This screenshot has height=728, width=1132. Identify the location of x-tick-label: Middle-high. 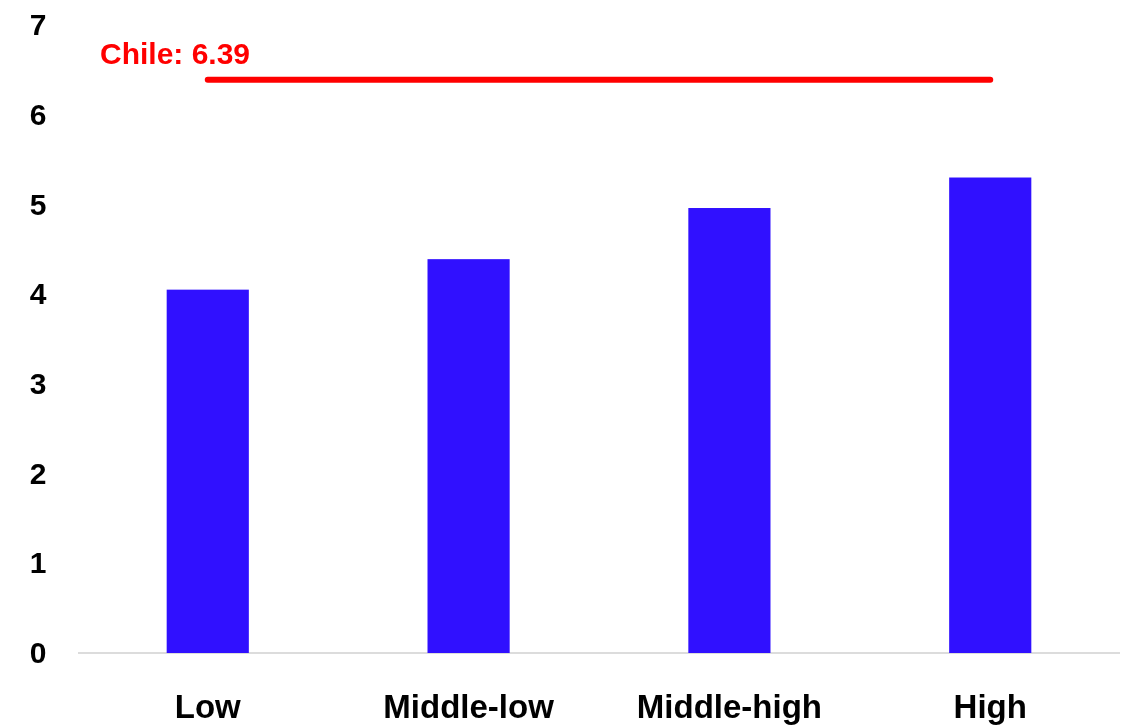
(729, 707).